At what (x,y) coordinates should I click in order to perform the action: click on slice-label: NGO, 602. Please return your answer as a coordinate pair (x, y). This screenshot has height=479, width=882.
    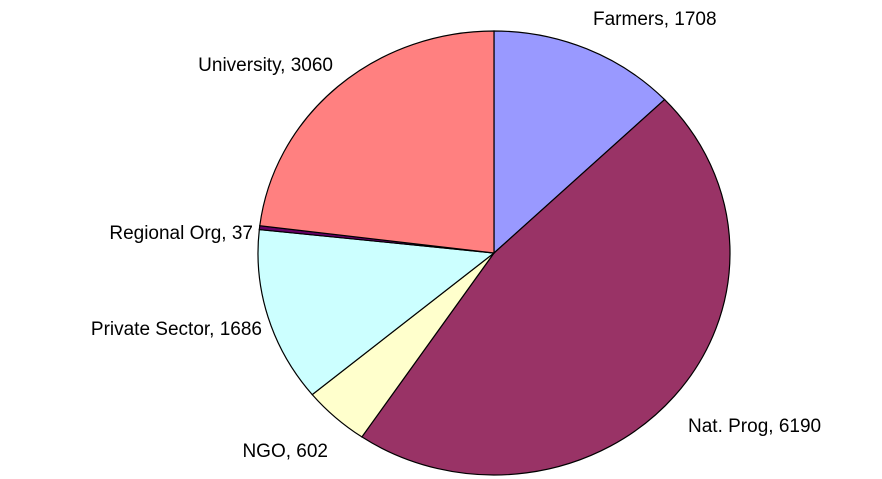
    Looking at the image, I should click on (285, 451).